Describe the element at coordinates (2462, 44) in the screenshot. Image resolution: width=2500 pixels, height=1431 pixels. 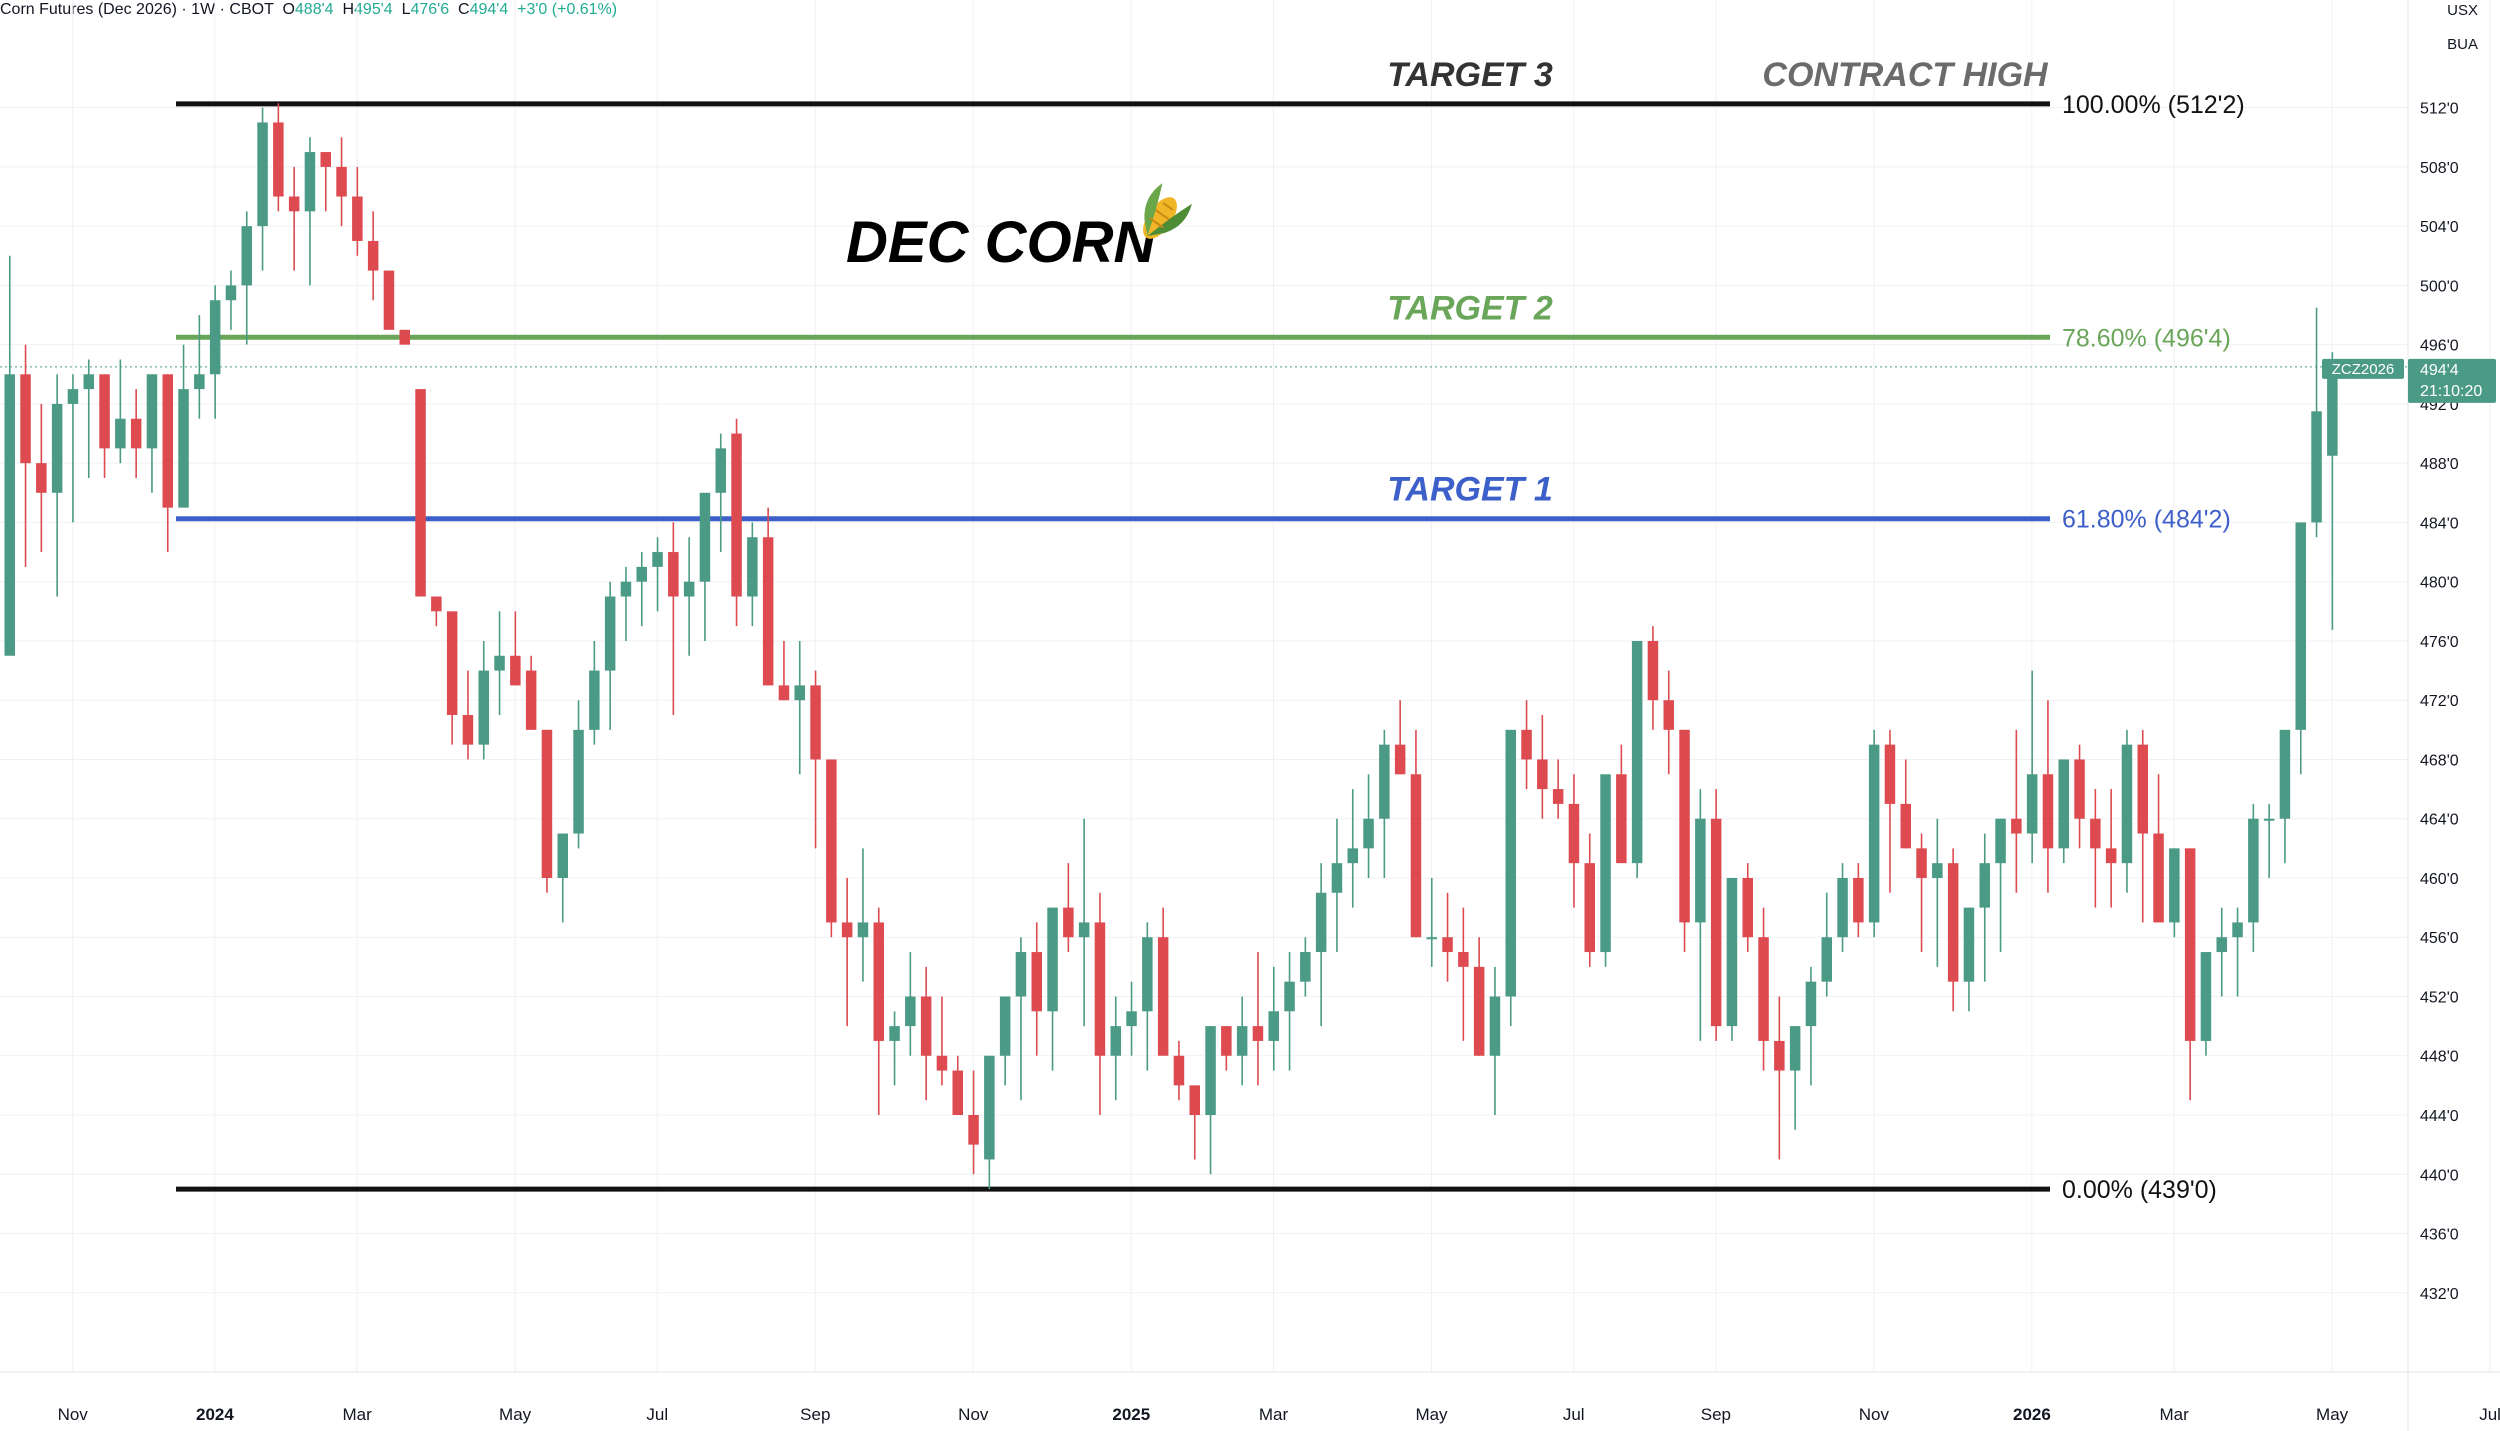
I see `currency-sub-unit: BUA` at that location.